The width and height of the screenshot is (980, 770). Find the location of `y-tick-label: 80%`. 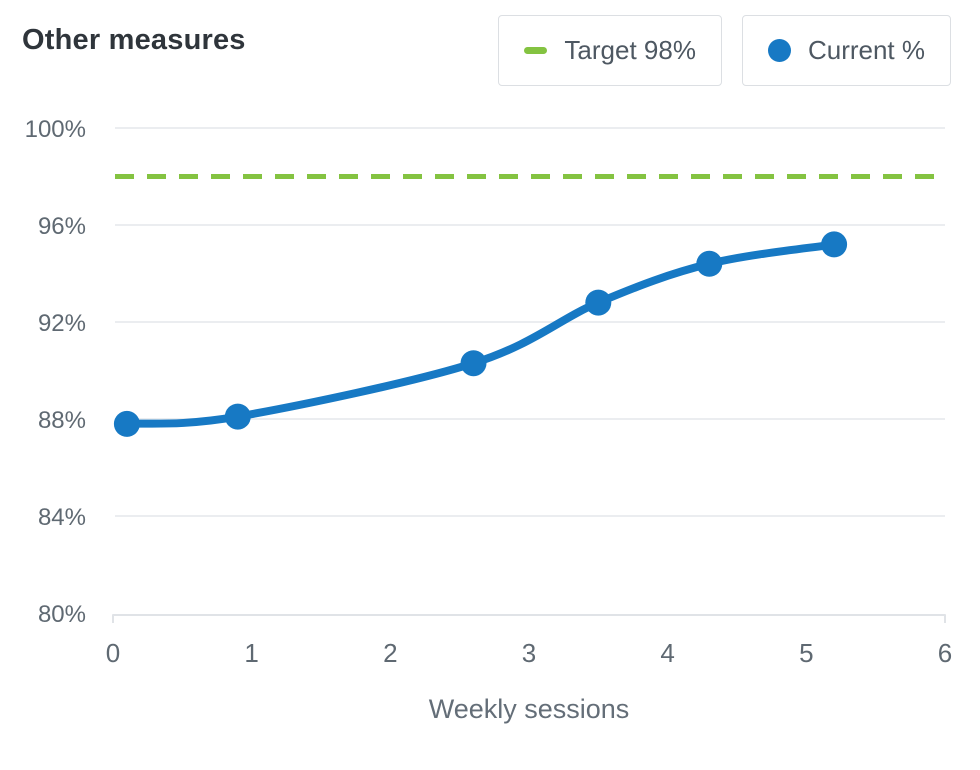

y-tick-label: 80% is located at coordinates (62, 614).